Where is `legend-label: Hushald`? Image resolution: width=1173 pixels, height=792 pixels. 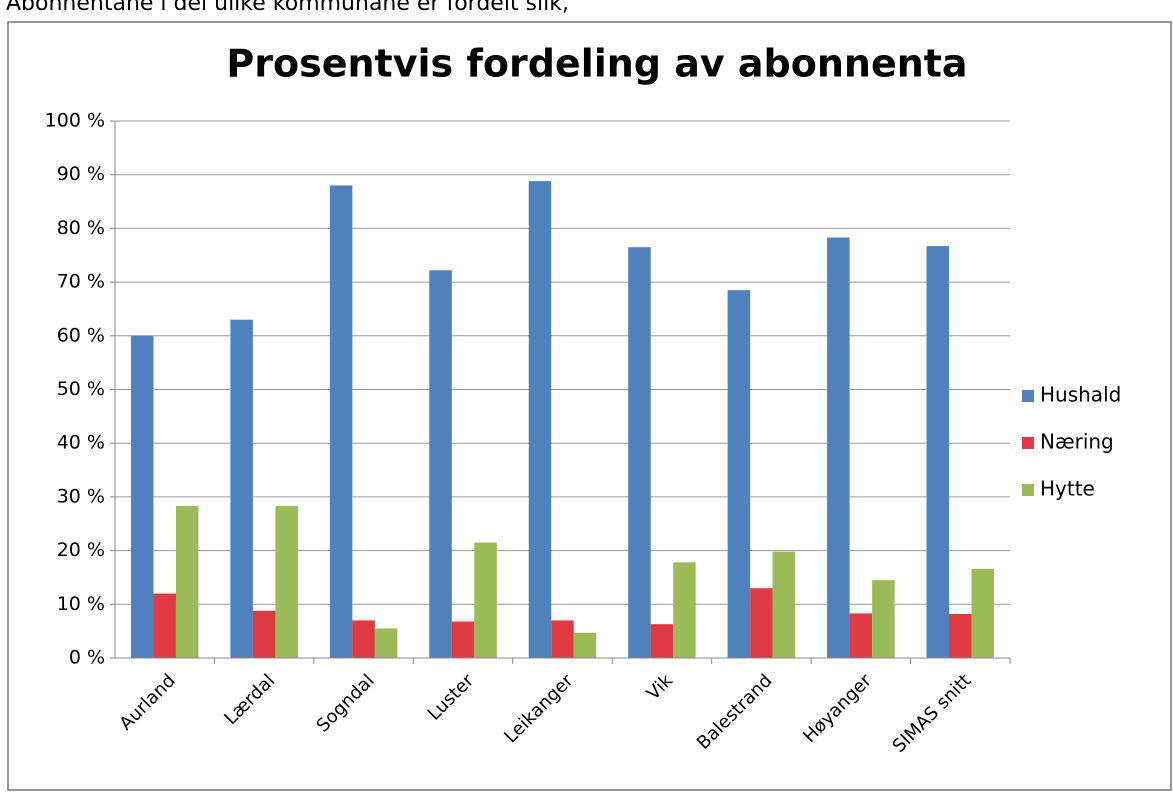 legend-label: Hushald is located at coordinates (1080, 395).